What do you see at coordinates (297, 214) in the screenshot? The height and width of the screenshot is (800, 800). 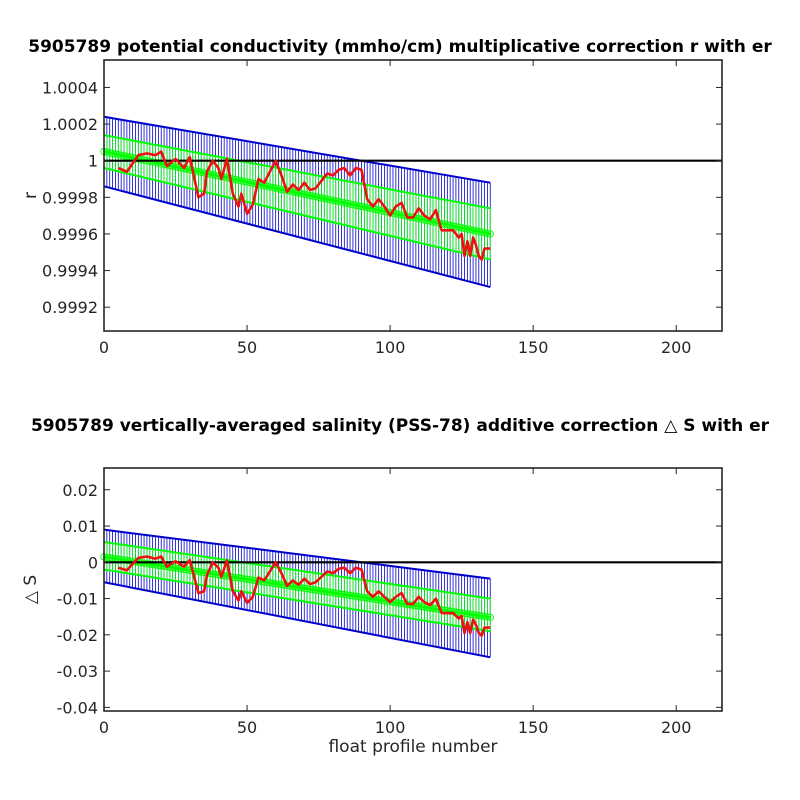 I see `fit-band-lower` at bounding box center [297, 214].